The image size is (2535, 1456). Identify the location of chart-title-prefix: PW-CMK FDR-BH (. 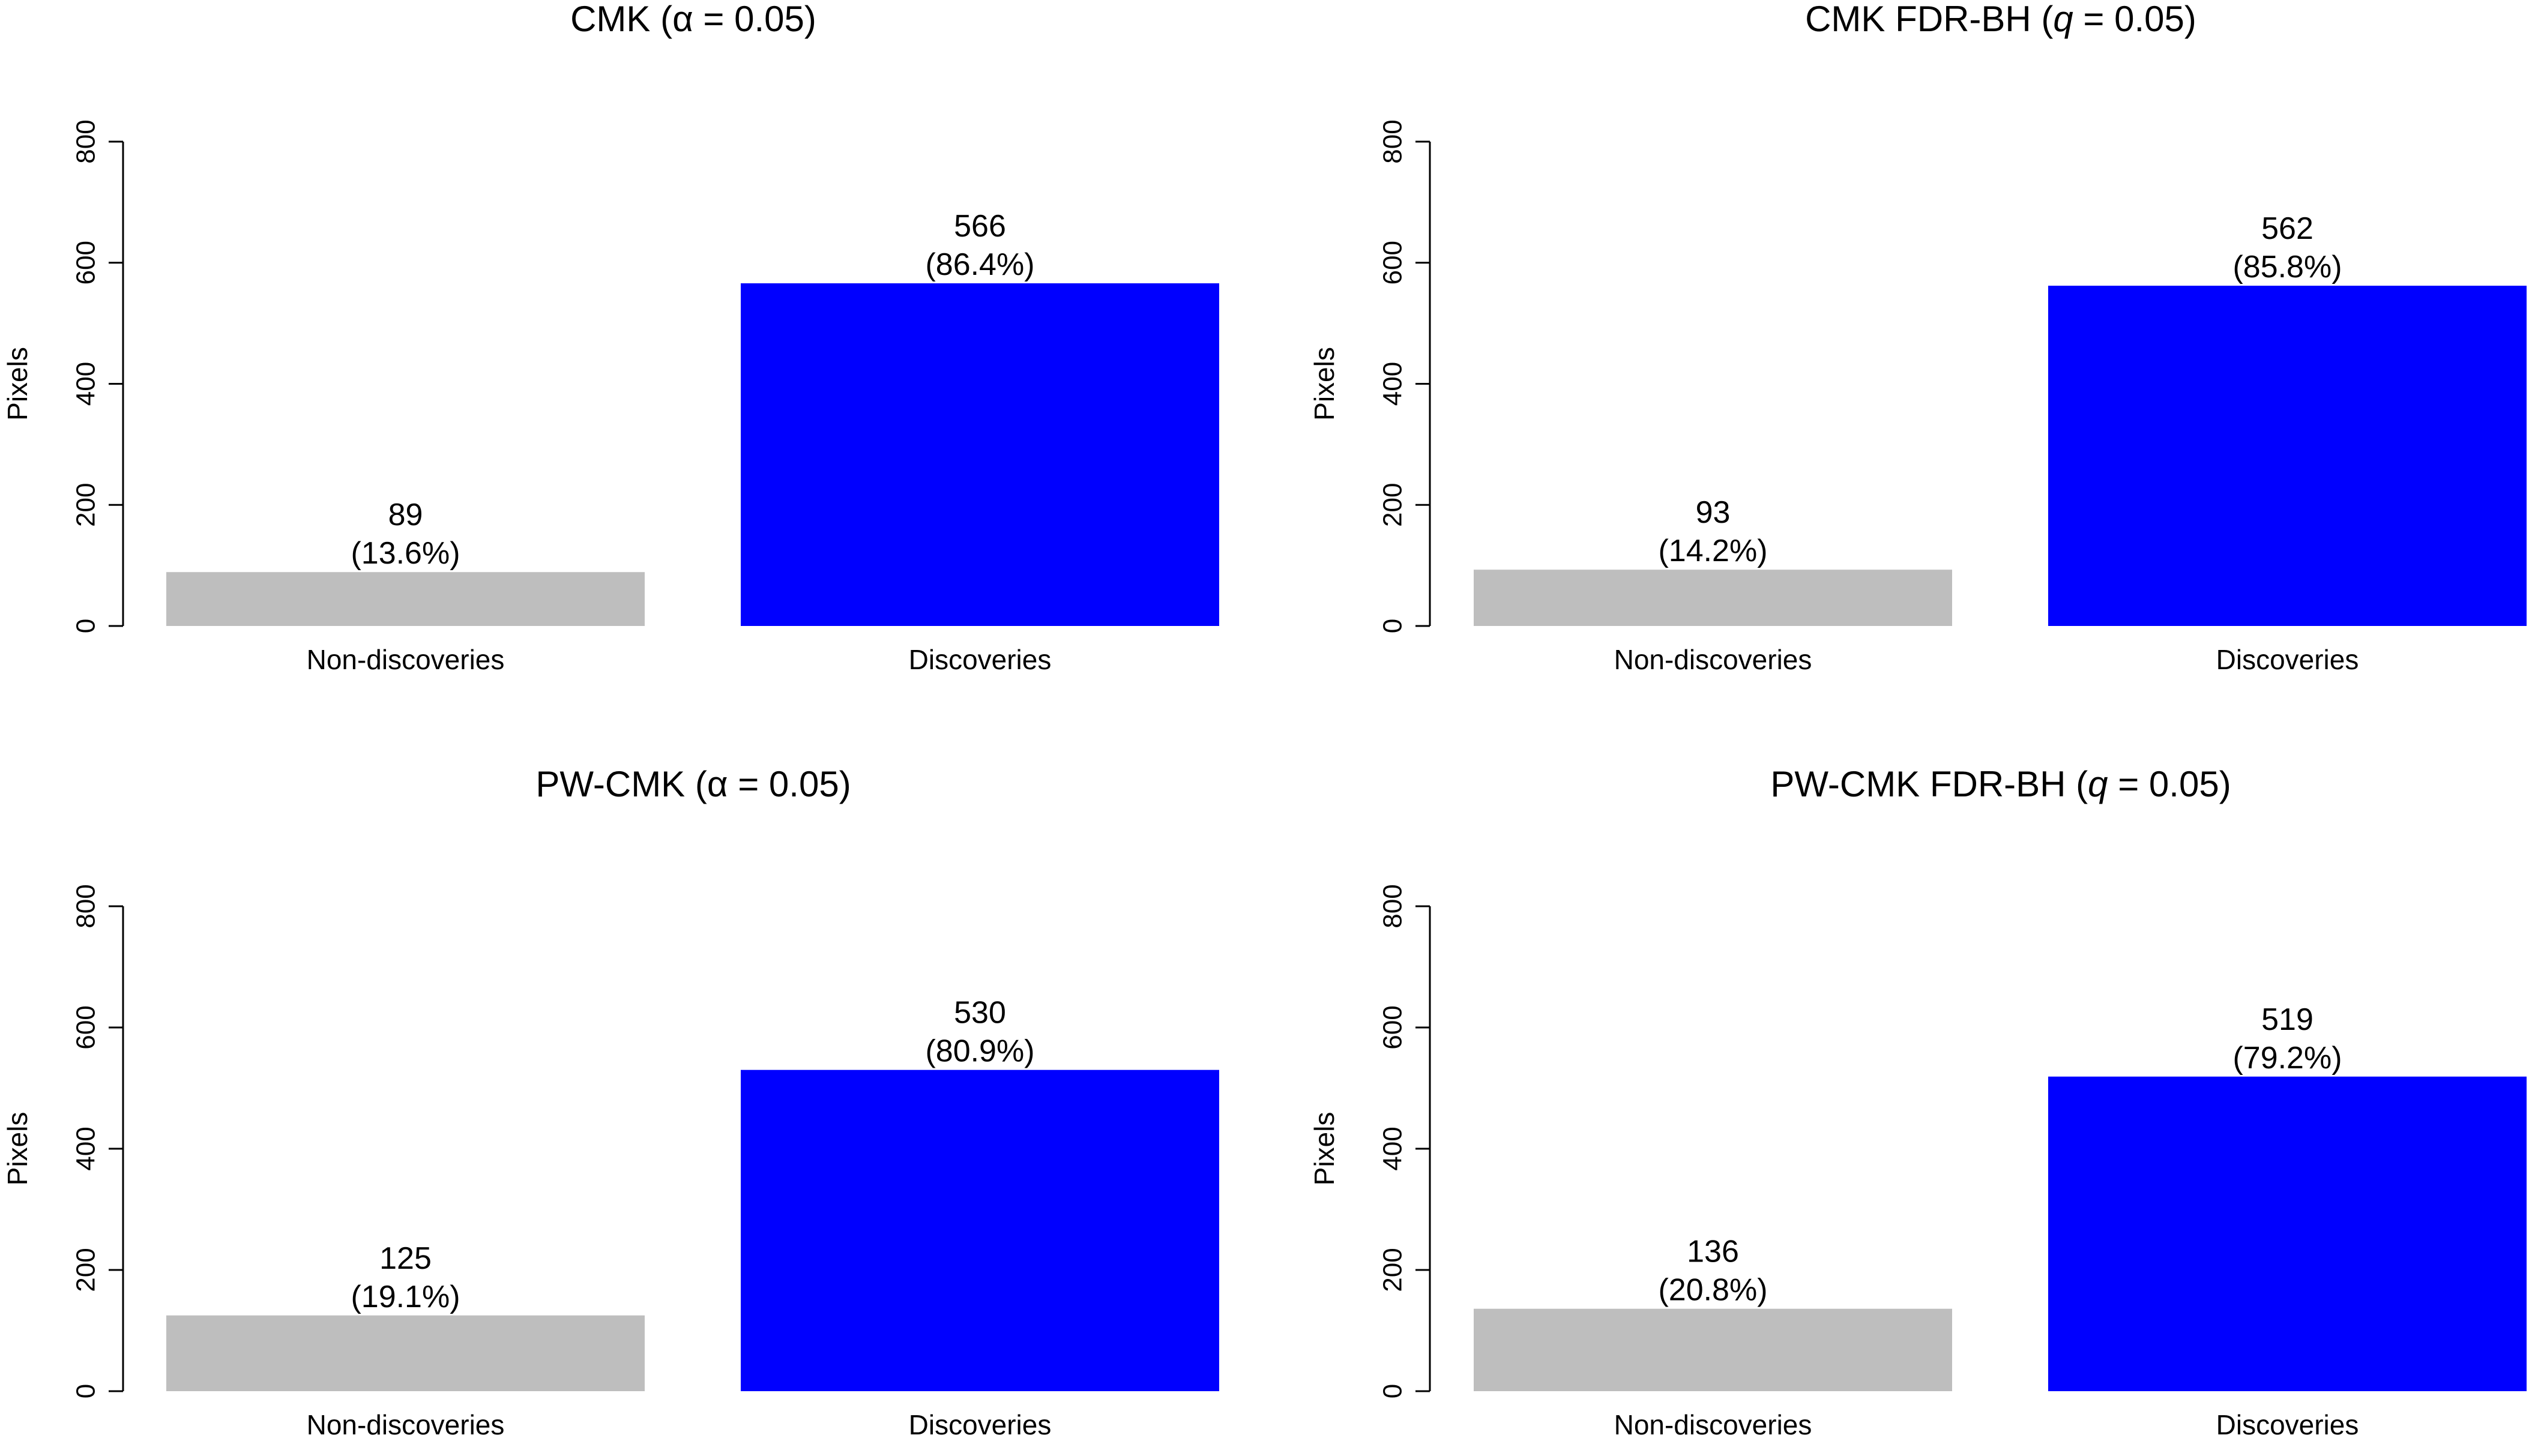
(1929, 784).